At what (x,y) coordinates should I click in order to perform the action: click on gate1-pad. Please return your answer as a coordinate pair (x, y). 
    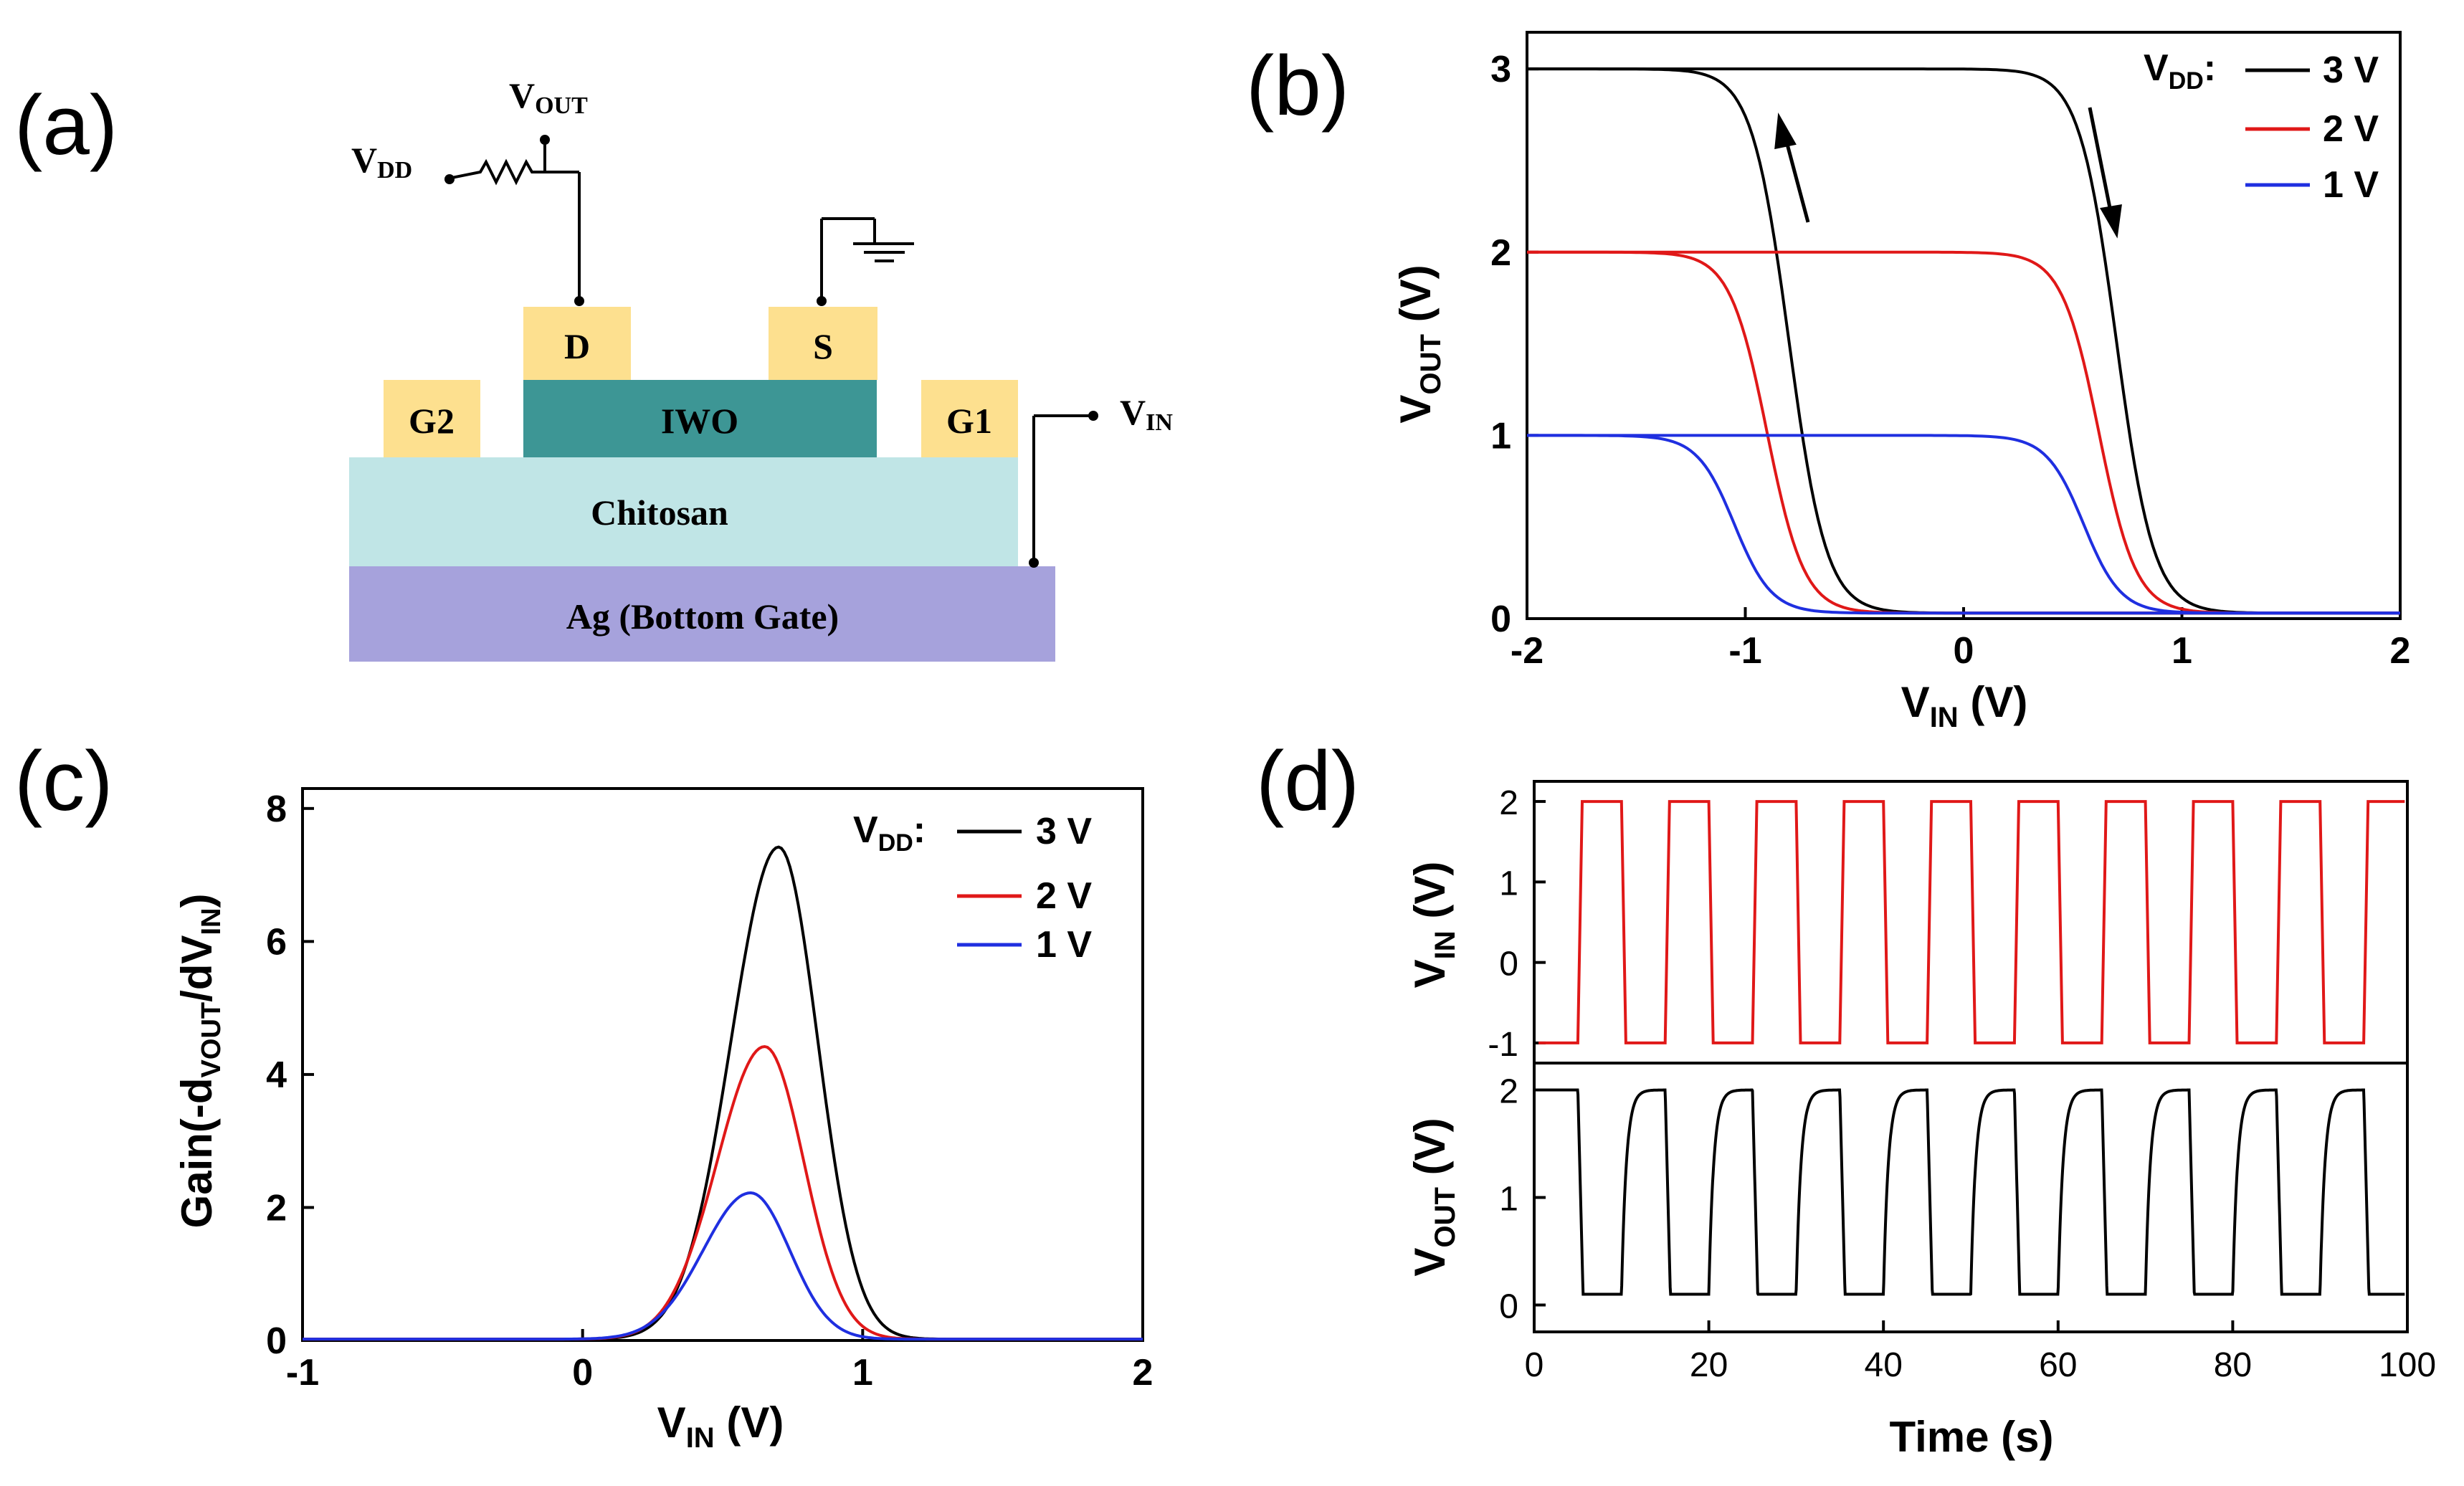
    Looking at the image, I should click on (969, 419).